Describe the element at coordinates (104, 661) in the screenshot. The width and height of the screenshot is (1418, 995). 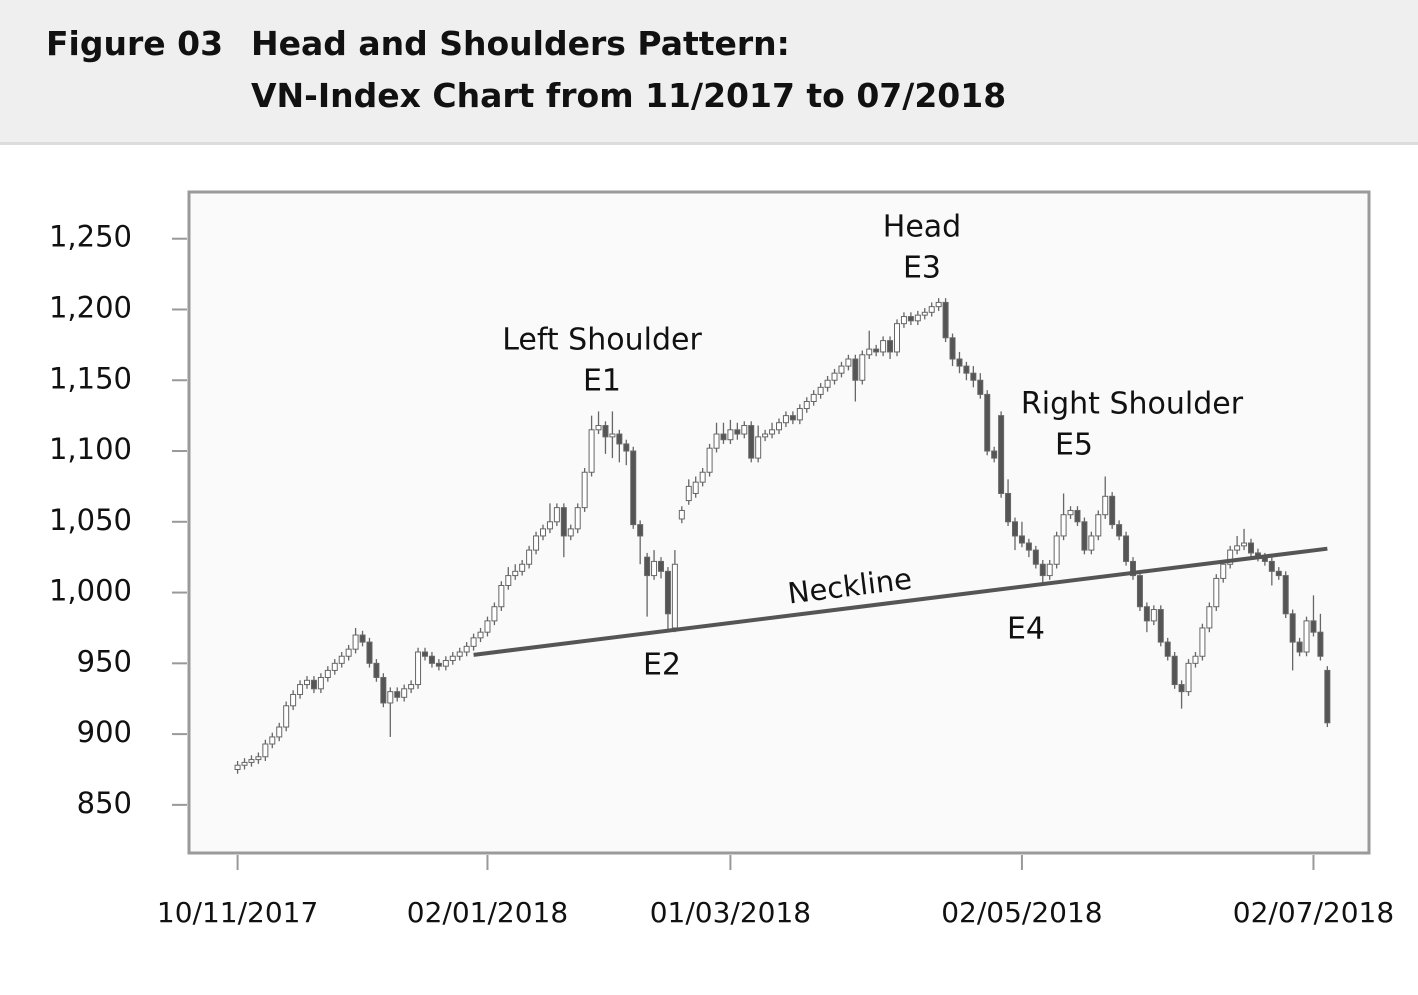
I see `y-tick-label: 950` at that location.